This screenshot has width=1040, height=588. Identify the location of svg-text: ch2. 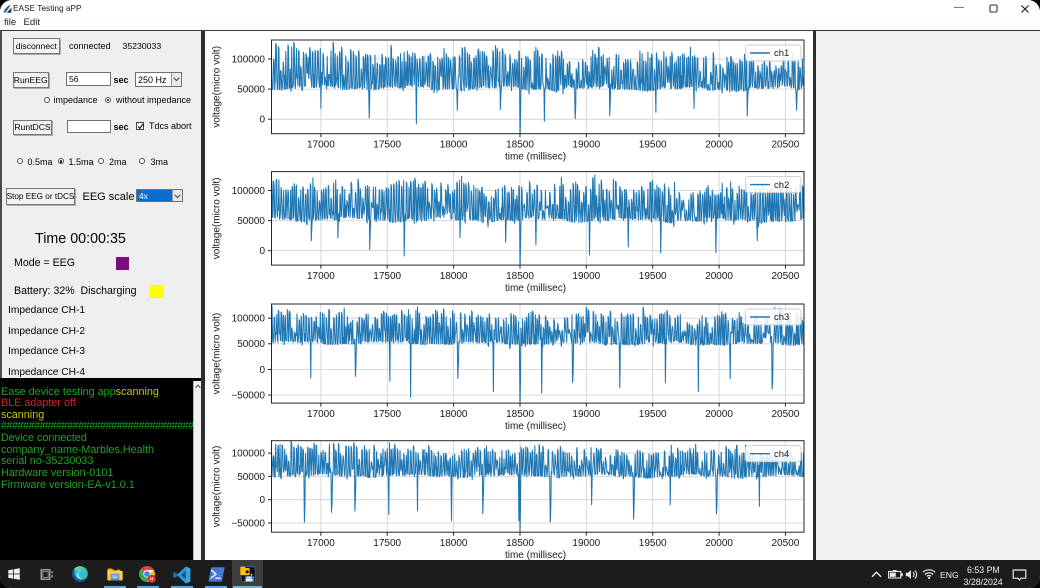
(781, 184).